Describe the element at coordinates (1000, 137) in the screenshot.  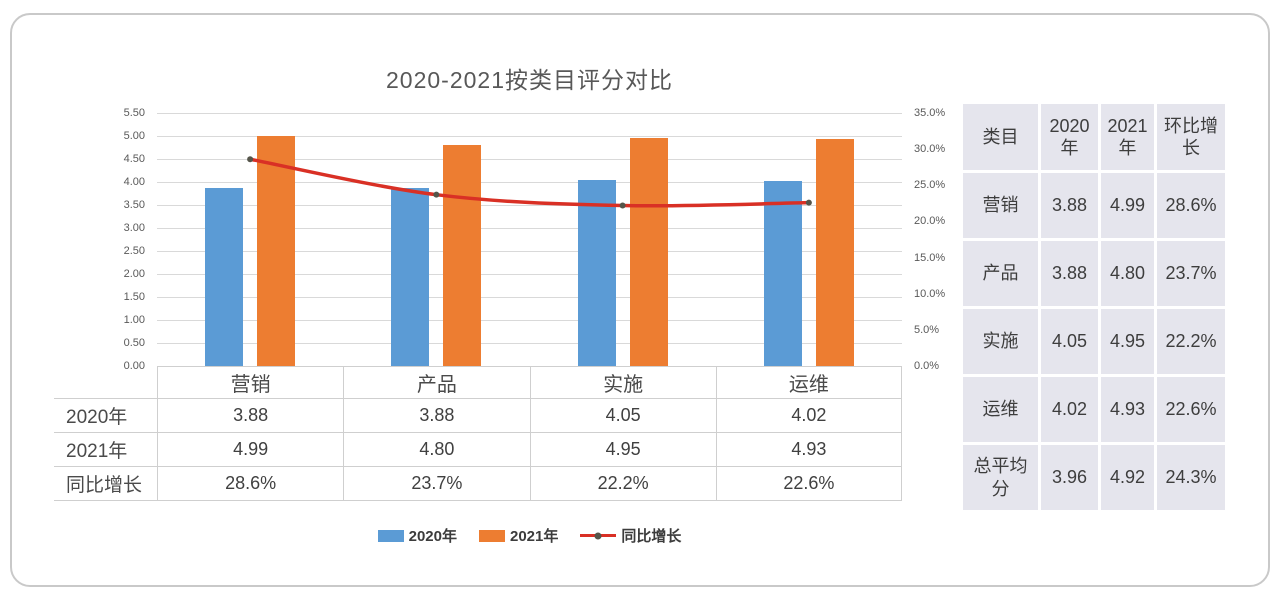
I see `summary-header-category: 类目` at that location.